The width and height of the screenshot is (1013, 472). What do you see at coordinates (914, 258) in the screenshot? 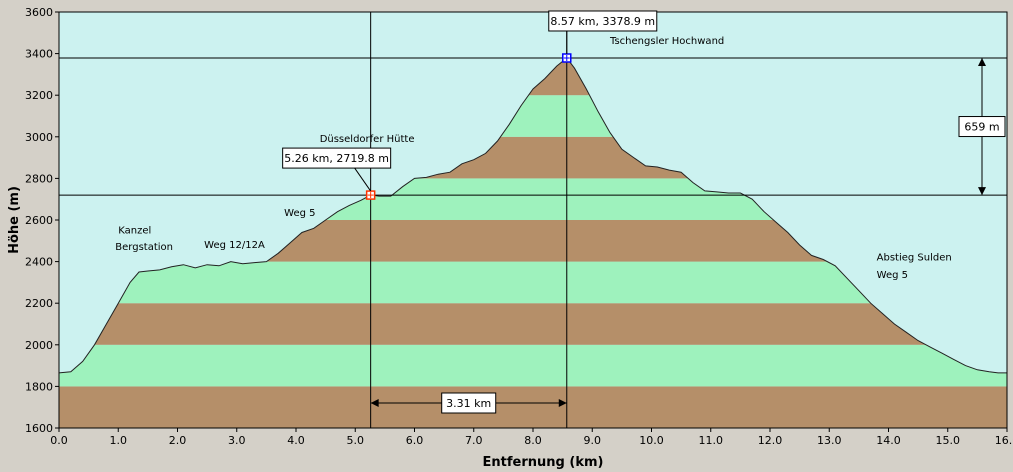
I see `chart-annotation: Abstieg Sulden` at bounding box center [914, 258].